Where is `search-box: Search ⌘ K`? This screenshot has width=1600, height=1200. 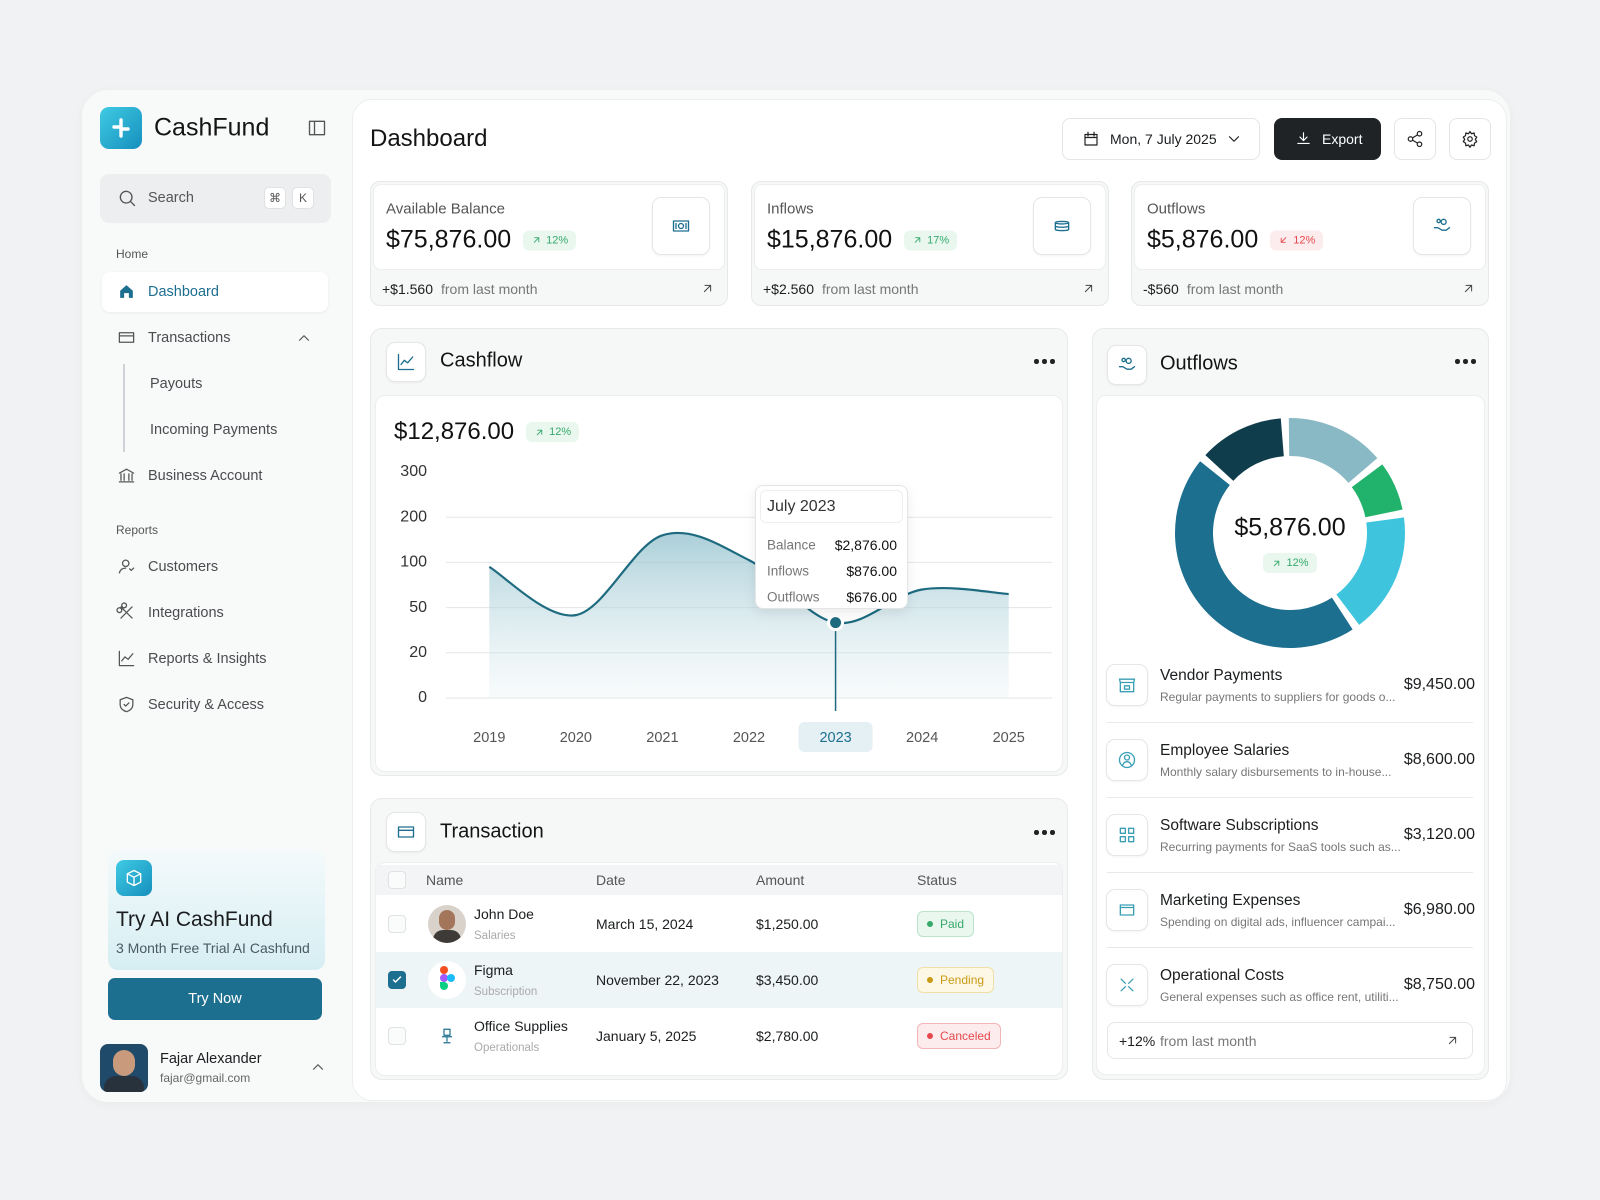 search-box: Search ⌘ K is located at coordinates (215, 198).